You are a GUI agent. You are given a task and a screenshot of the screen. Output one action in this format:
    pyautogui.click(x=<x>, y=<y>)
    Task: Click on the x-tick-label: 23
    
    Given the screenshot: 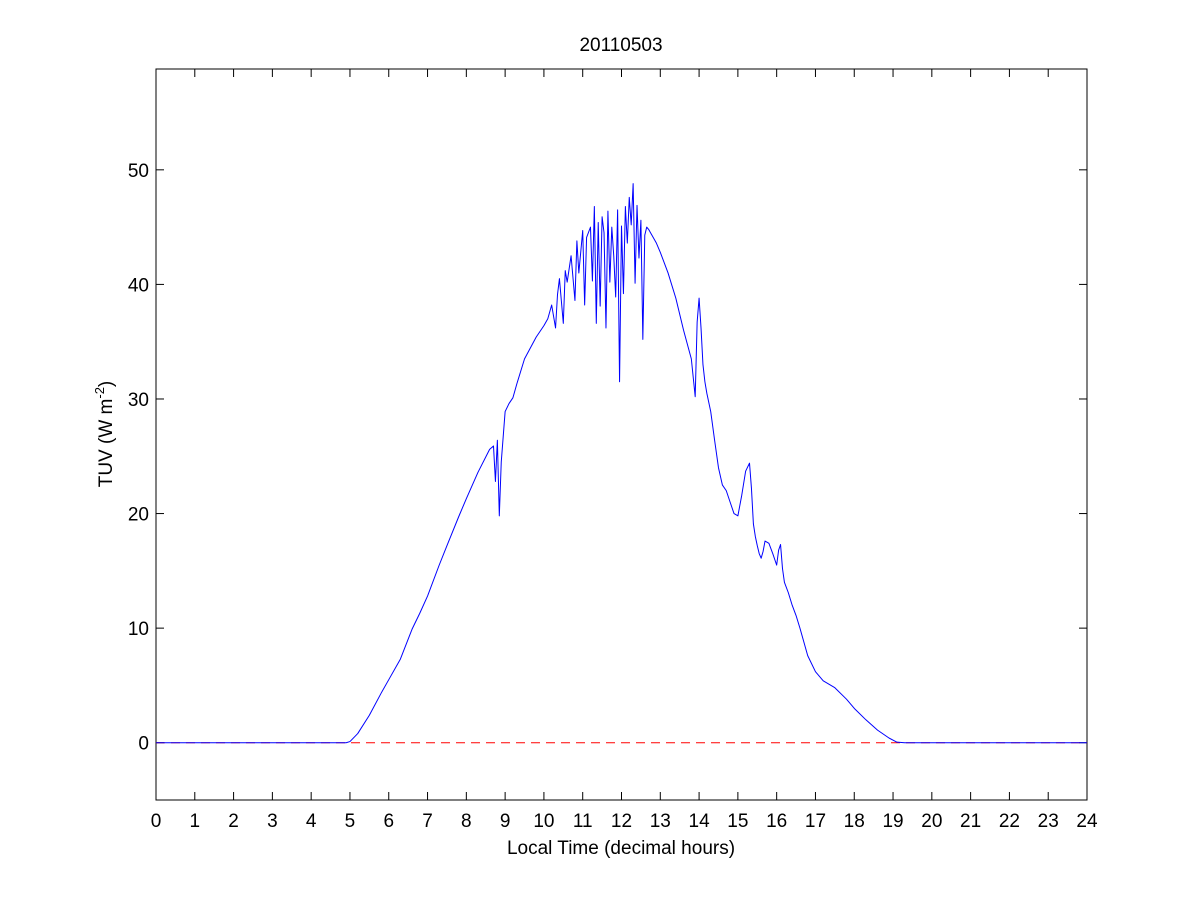 What is the action you would take?
    pyautogui.click(x=1048, y=821)
    